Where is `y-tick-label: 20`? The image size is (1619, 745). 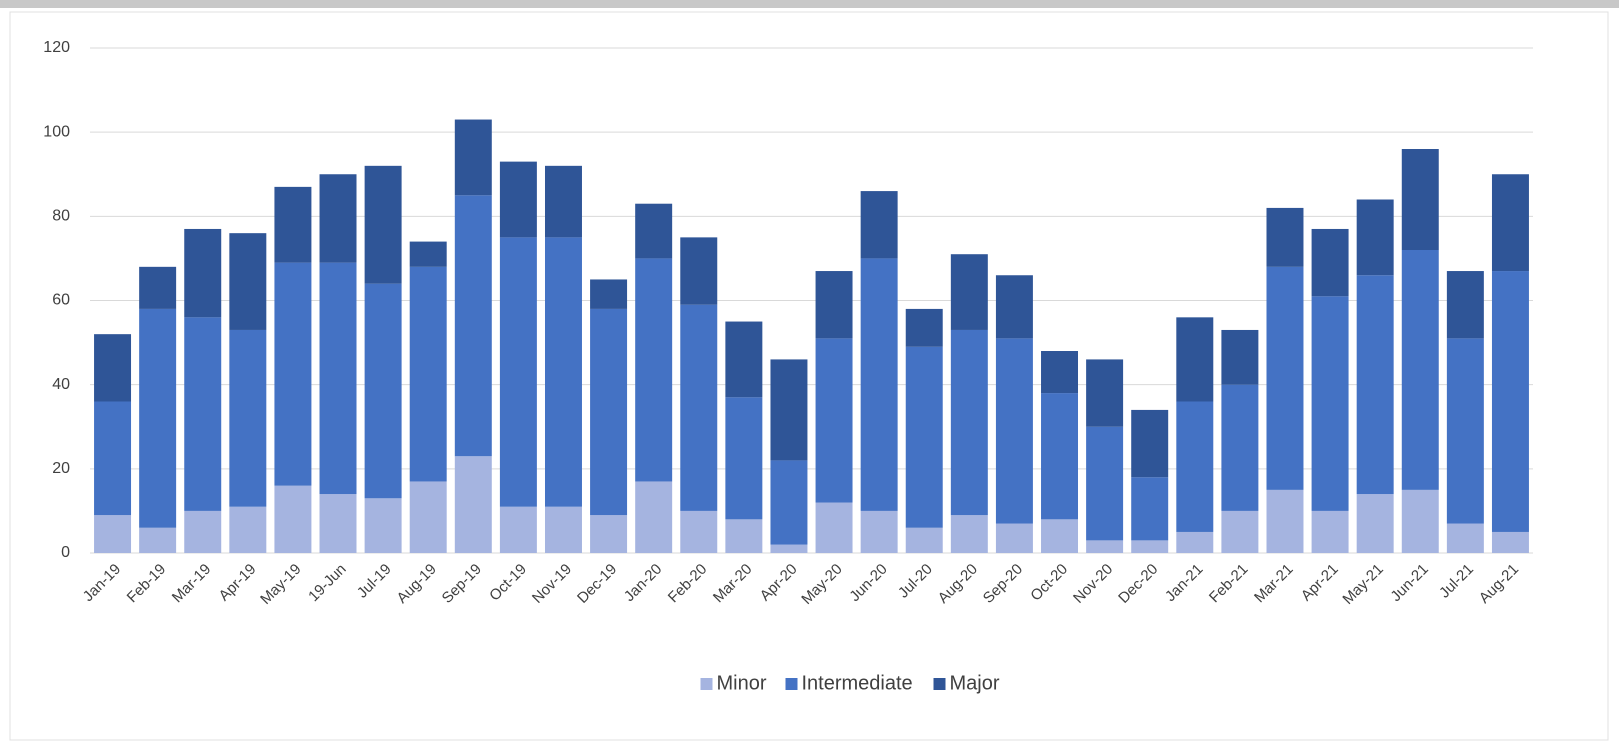 y-tick-label: 20 is located at coordinates (61, 468).